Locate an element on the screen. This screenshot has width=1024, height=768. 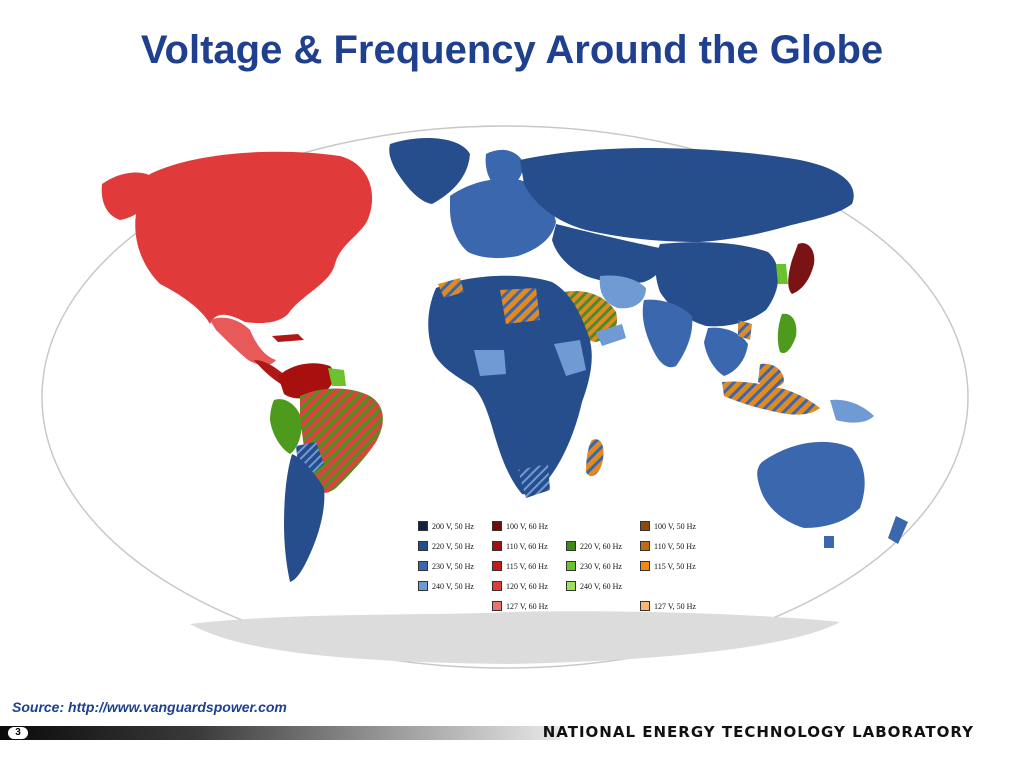
legend-item: 115 V, 60 Hz is located at coordinates (520, 566).